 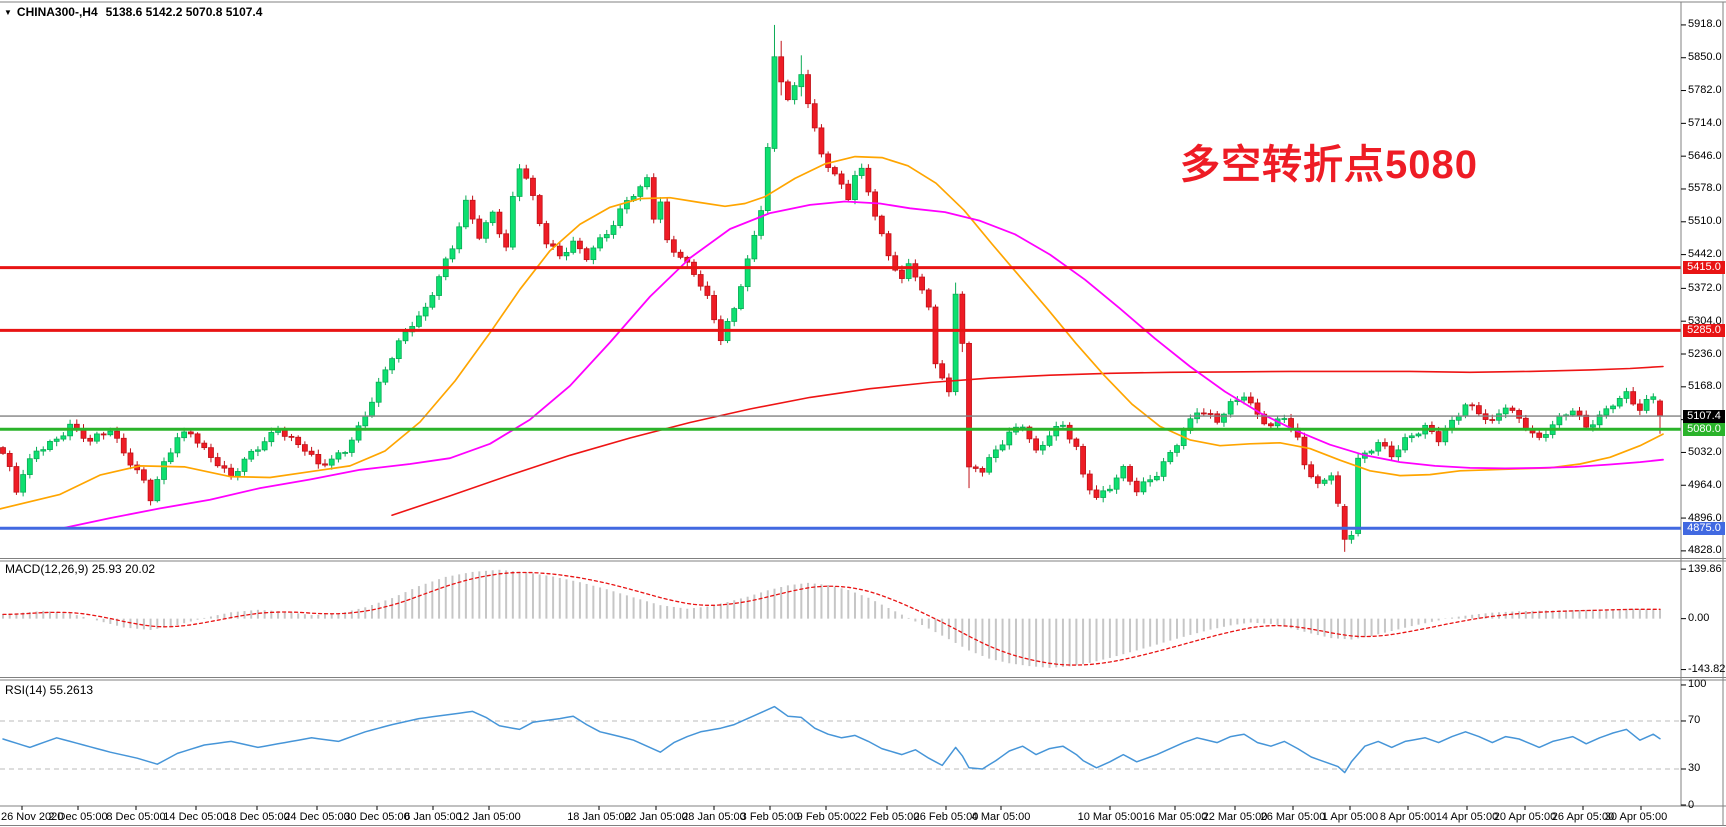 I want to click on time-label: 14 Apr 05:00, so click(x=1467, y=817).